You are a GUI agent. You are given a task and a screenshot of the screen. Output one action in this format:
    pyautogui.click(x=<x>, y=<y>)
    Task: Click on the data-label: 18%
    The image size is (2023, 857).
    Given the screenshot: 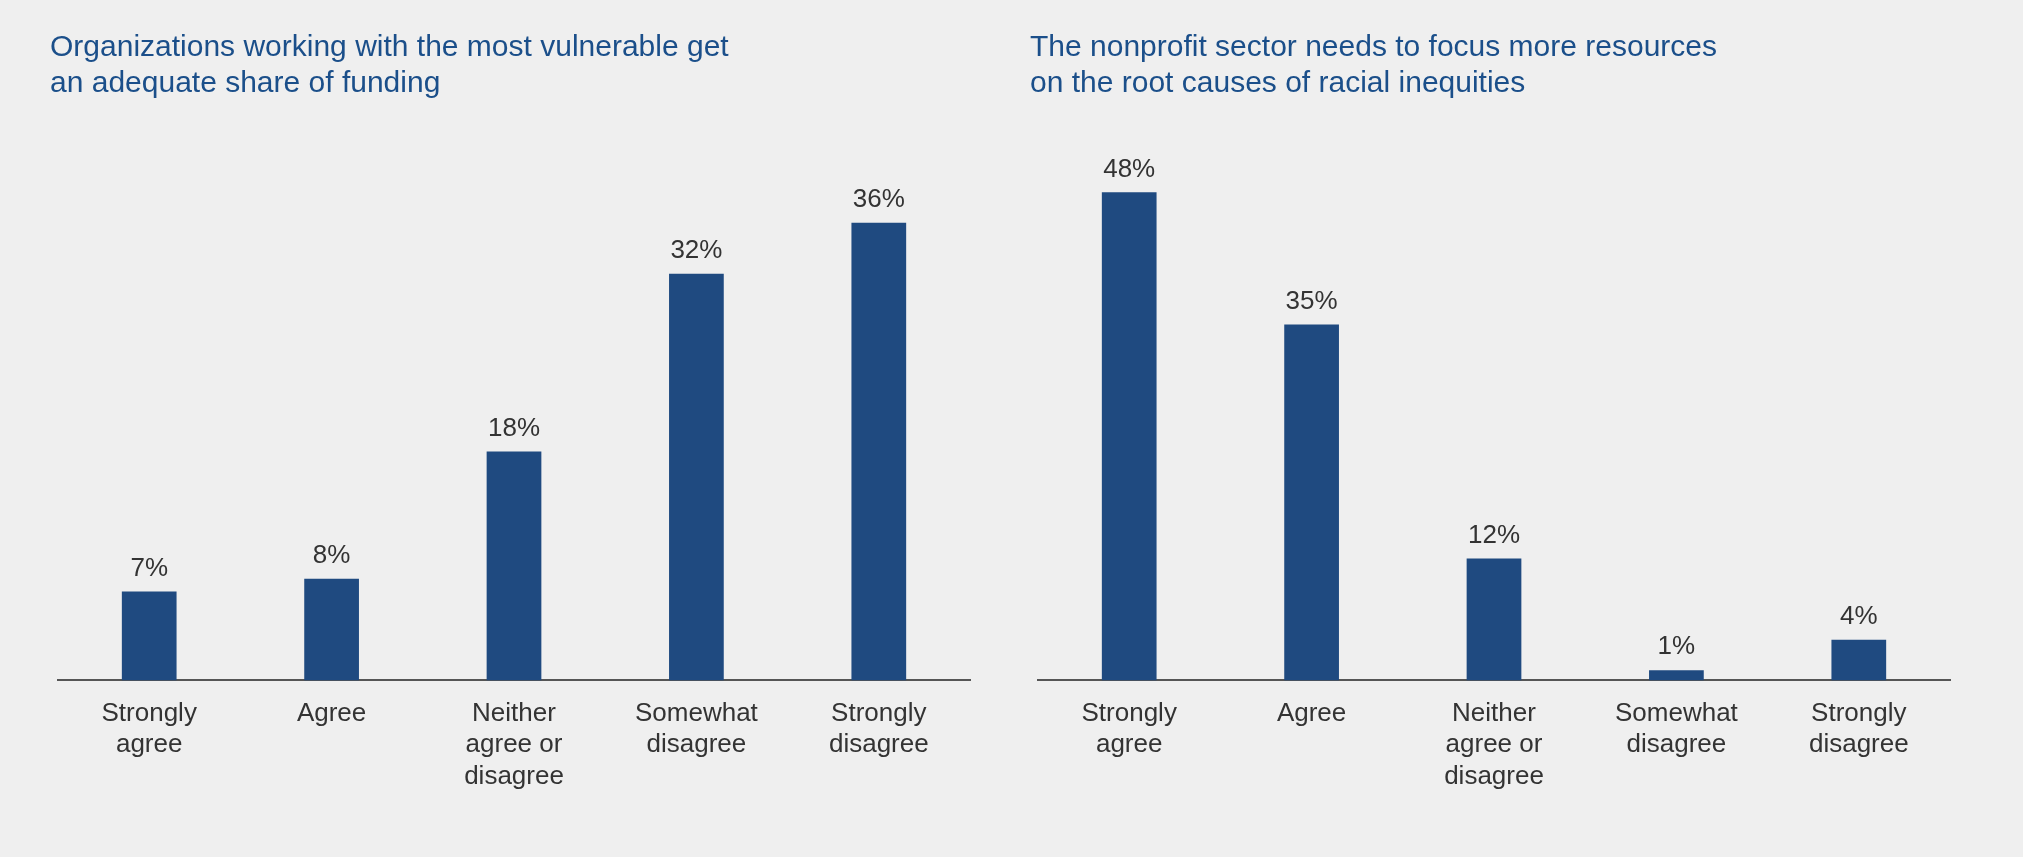 What is the action you would take?
    pyautogui.click(x=514, y=426)
    